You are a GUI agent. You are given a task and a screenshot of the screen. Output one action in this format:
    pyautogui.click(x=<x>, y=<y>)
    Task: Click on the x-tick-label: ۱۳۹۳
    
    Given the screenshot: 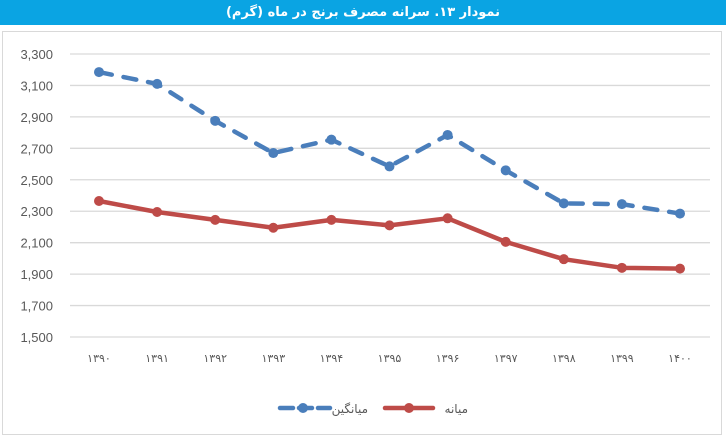 What is the action you would take?
    pyautogui.click(x=273, y=358)
    